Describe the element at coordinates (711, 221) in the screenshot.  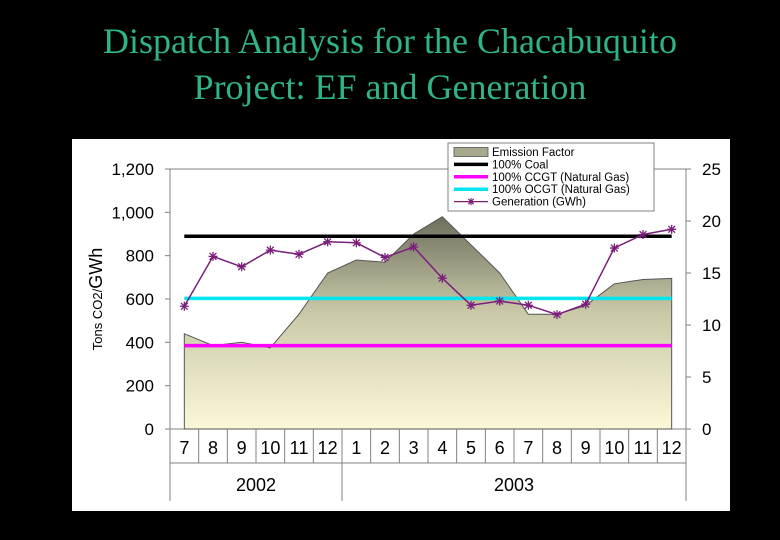
I see `y-right-tick-label: 20` at that location.